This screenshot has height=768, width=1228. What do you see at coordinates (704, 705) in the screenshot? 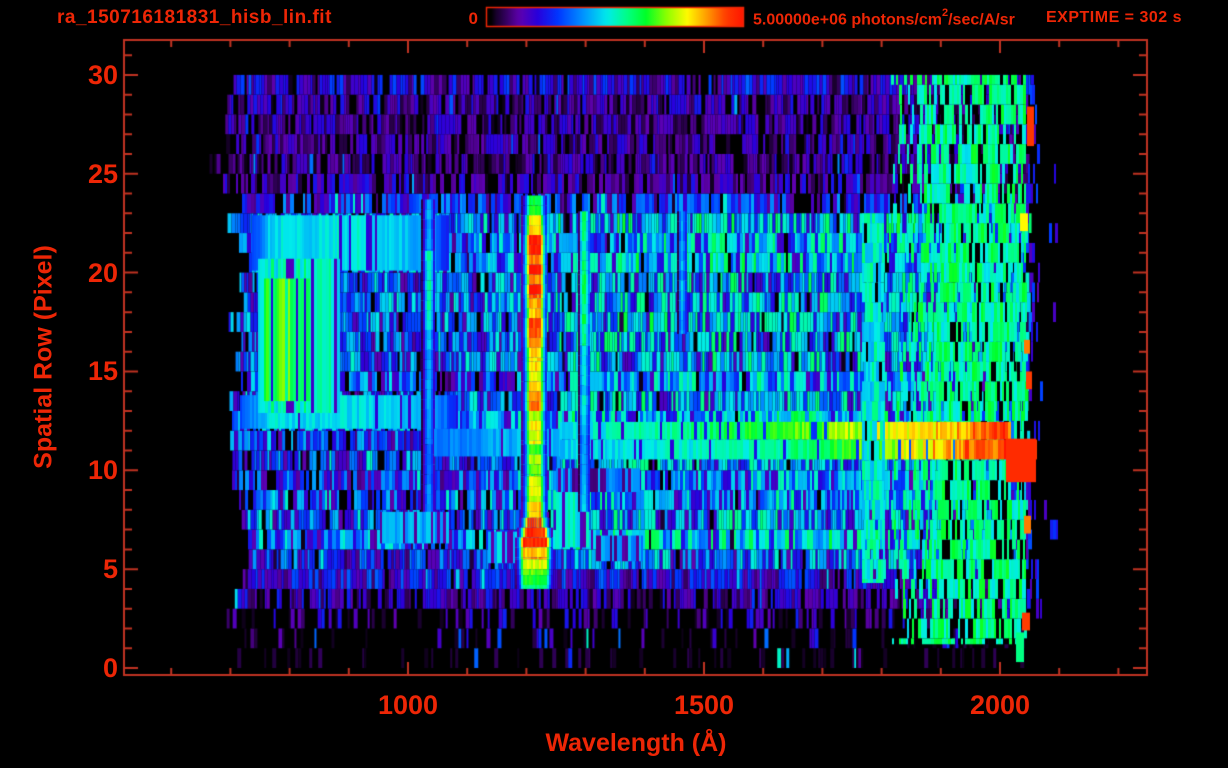
I see `x-tick-label: 1500` at bounding box center [704, 705].